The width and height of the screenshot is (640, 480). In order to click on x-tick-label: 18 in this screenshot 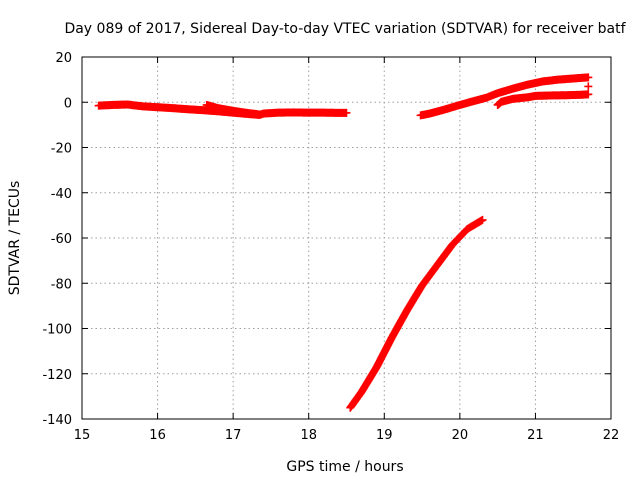, I will do `click(308, 435)`.